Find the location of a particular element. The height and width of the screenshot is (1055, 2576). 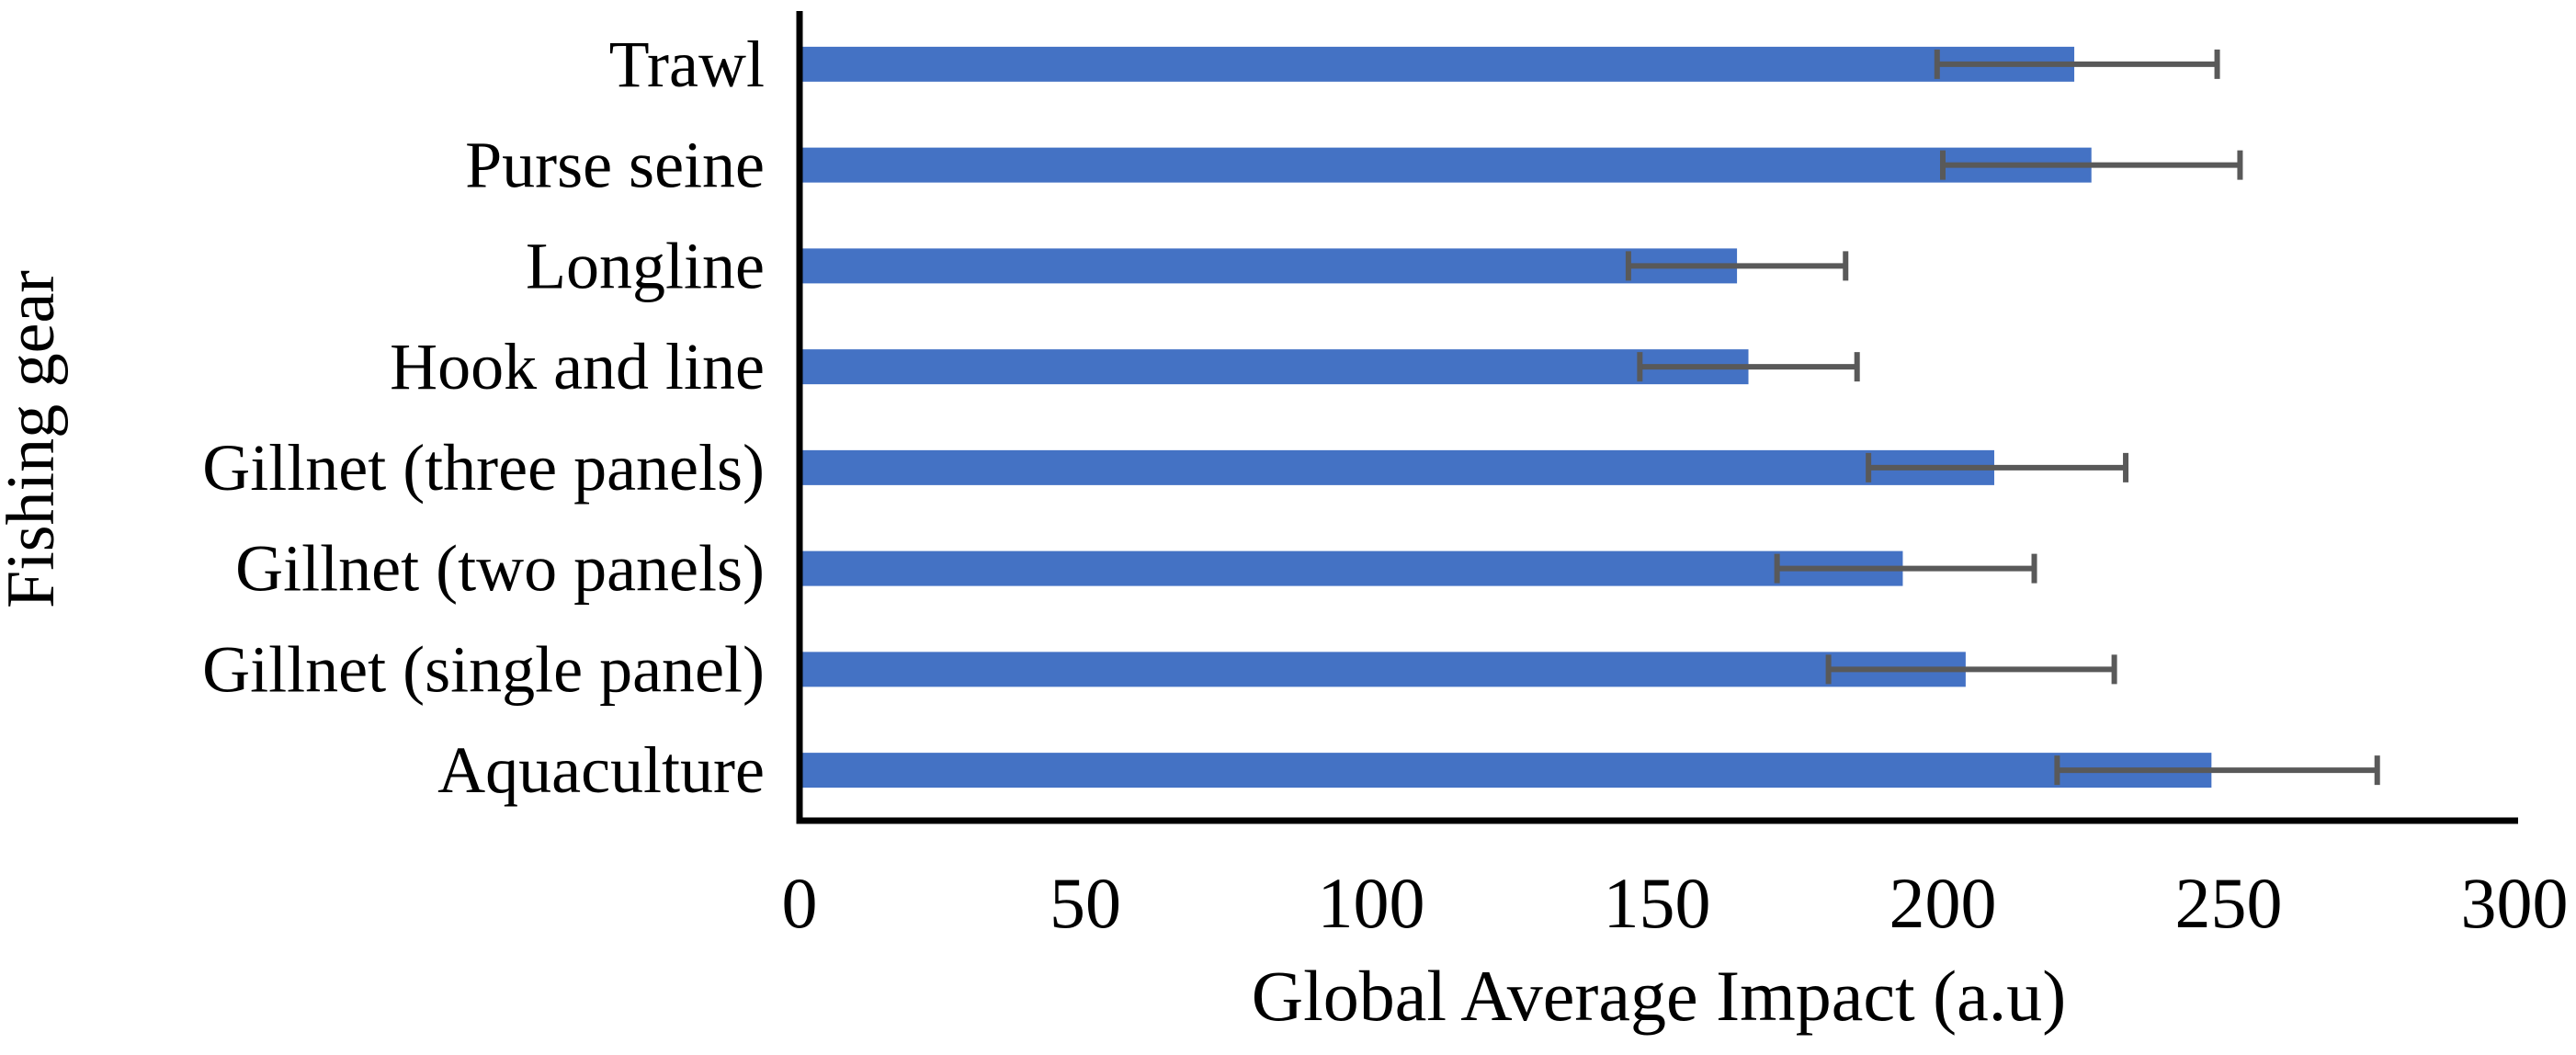

bar-gillnet-three-panels is located at coordinates (1397, 467).